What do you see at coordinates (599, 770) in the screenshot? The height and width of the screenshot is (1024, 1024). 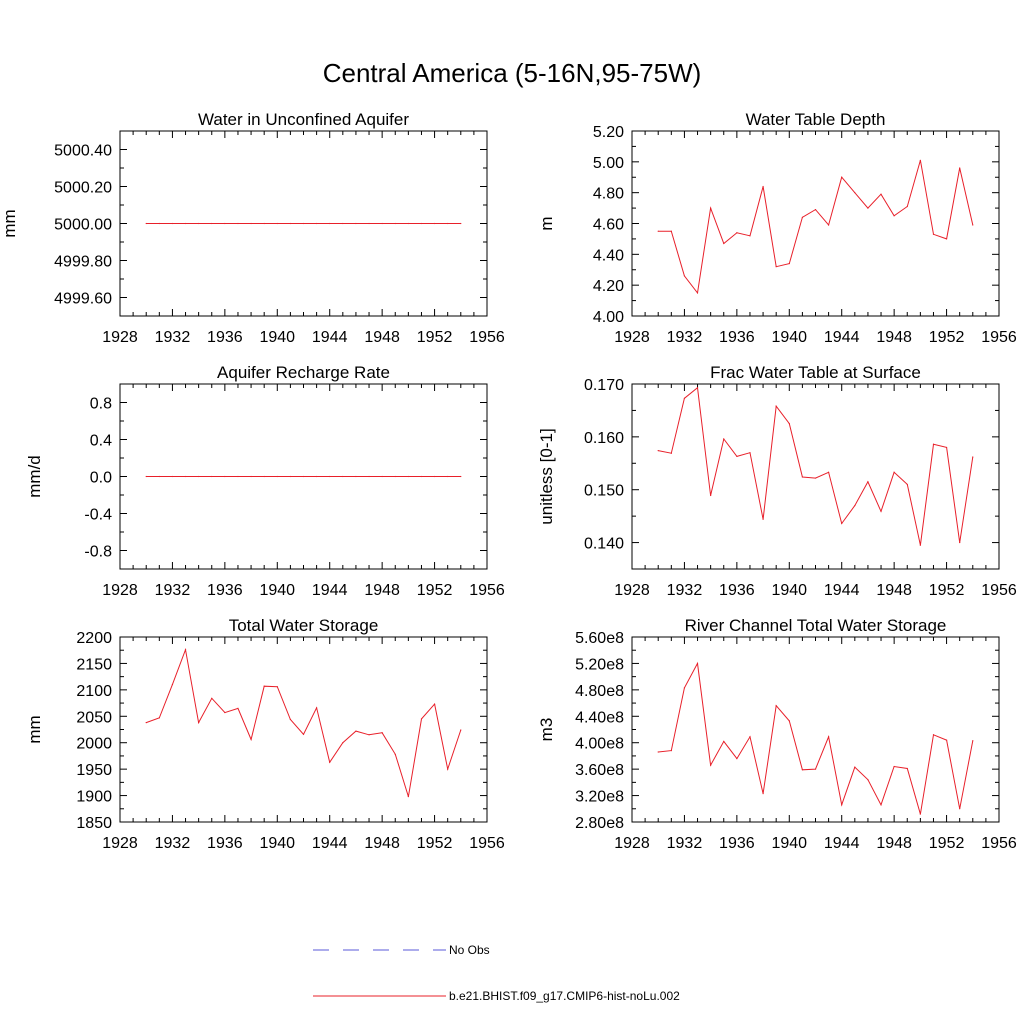 I see `y-tick-label: 3.60e8` at bounding box center [599, 770].